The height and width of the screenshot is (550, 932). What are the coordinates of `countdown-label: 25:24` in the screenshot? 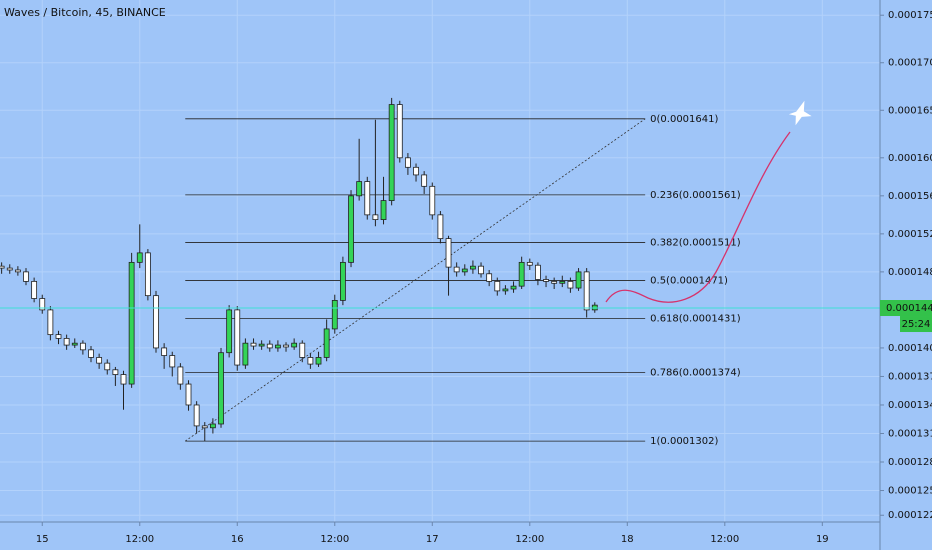 It's located at (916, 324).